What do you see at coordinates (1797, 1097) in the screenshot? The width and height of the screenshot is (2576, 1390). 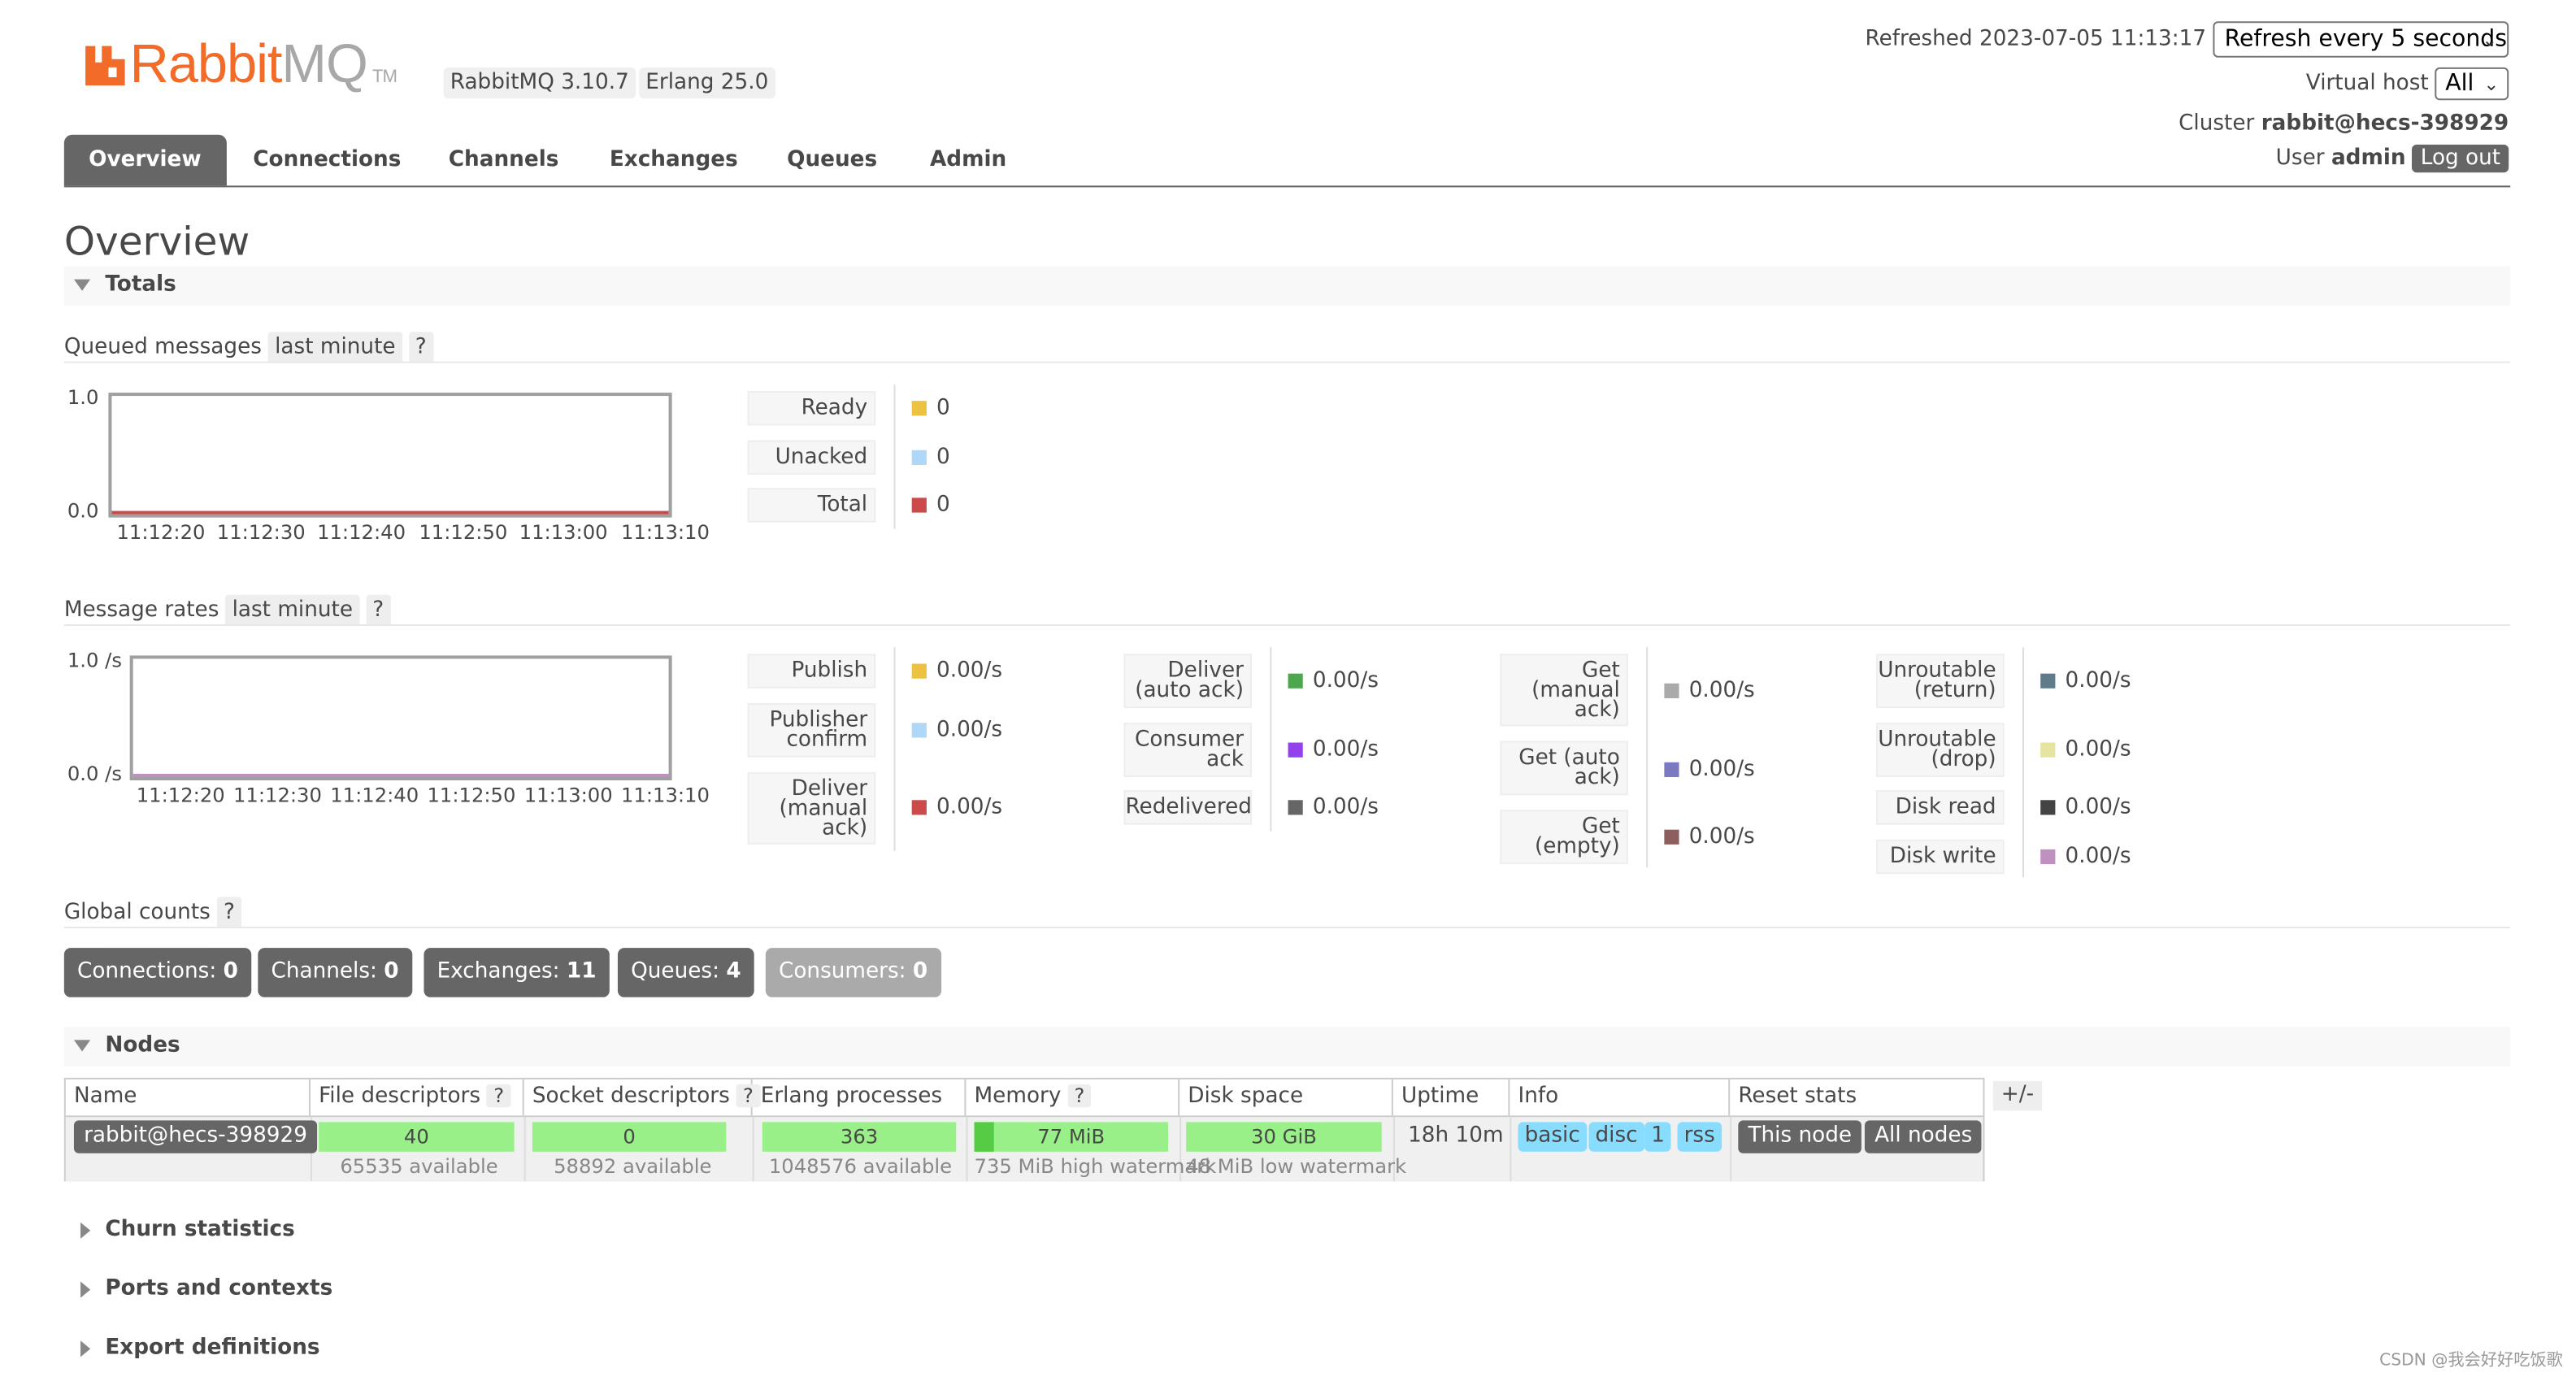 I see `col-header-reset-stats: Reset stats` at bounding box center [1797, 1097].